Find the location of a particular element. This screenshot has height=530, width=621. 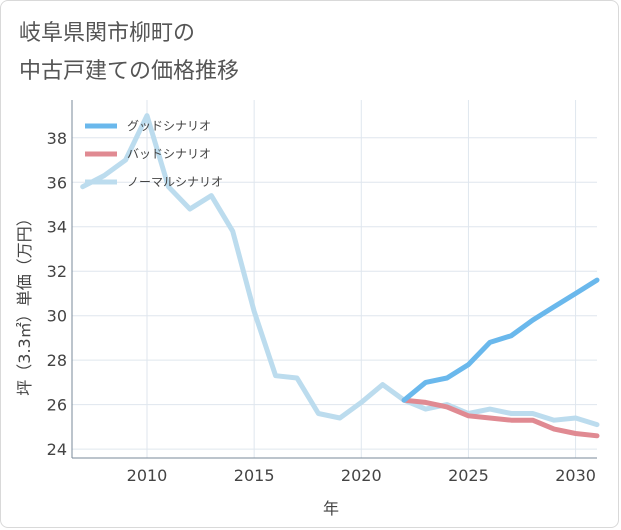

chart-title-line-1: 岐阜県関市柳町の is located at coordinates (107, 33).